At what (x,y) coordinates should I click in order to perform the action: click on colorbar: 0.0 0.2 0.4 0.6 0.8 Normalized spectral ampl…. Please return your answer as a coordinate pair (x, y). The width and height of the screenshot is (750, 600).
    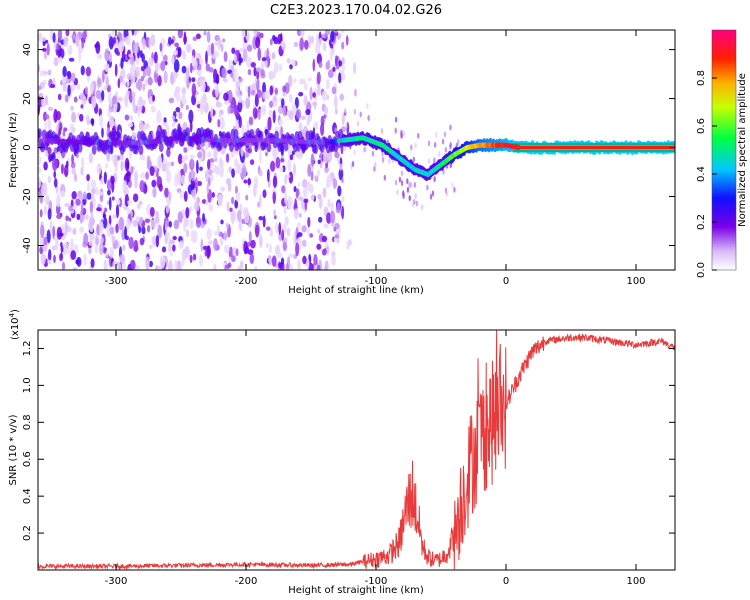
    Looking at the image, I should click on (722, 153).